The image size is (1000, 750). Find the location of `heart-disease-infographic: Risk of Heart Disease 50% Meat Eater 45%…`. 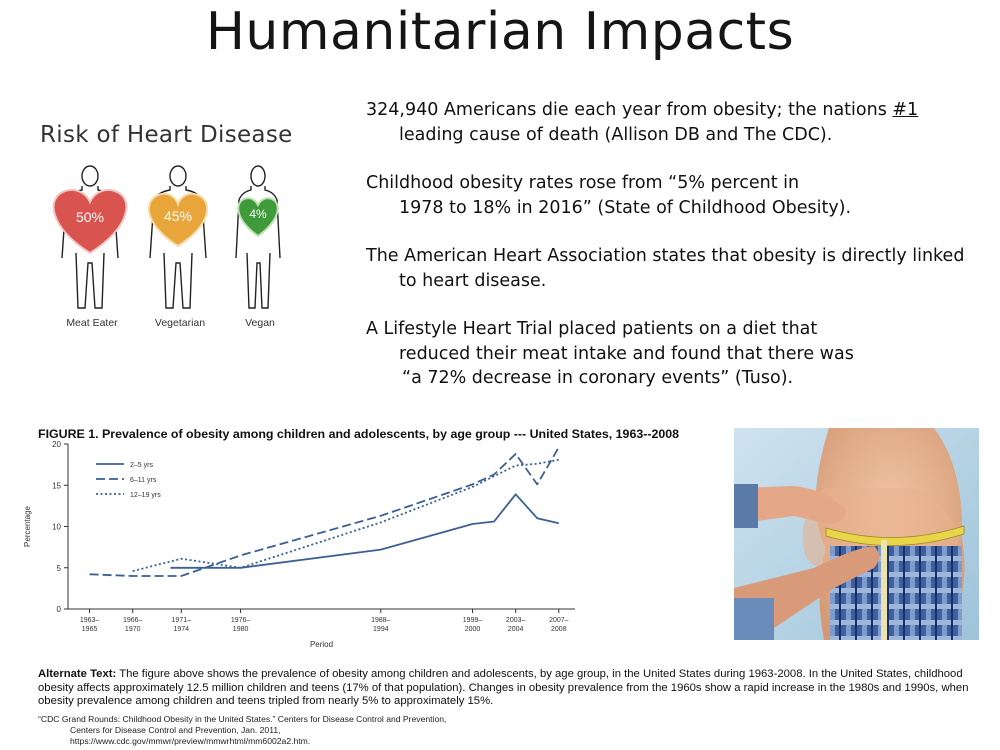

heart-disease-infographic: Risk of Heart Disease 50% Meat Eater 45%… is located at coordinates (180, 228).